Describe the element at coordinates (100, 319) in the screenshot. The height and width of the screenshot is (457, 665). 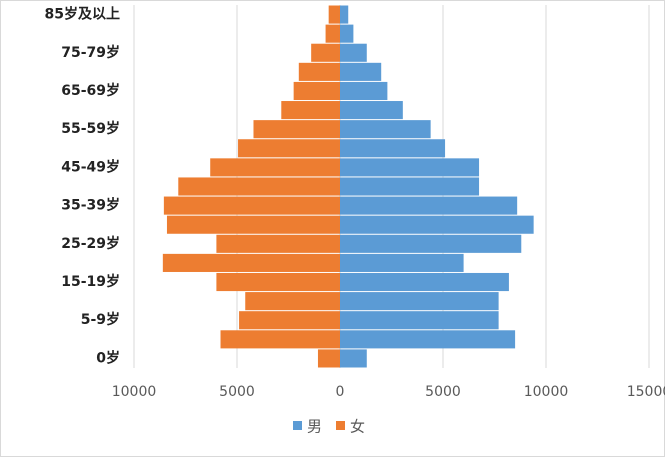
I see `y-tick-label: 5-9岁` at that location.